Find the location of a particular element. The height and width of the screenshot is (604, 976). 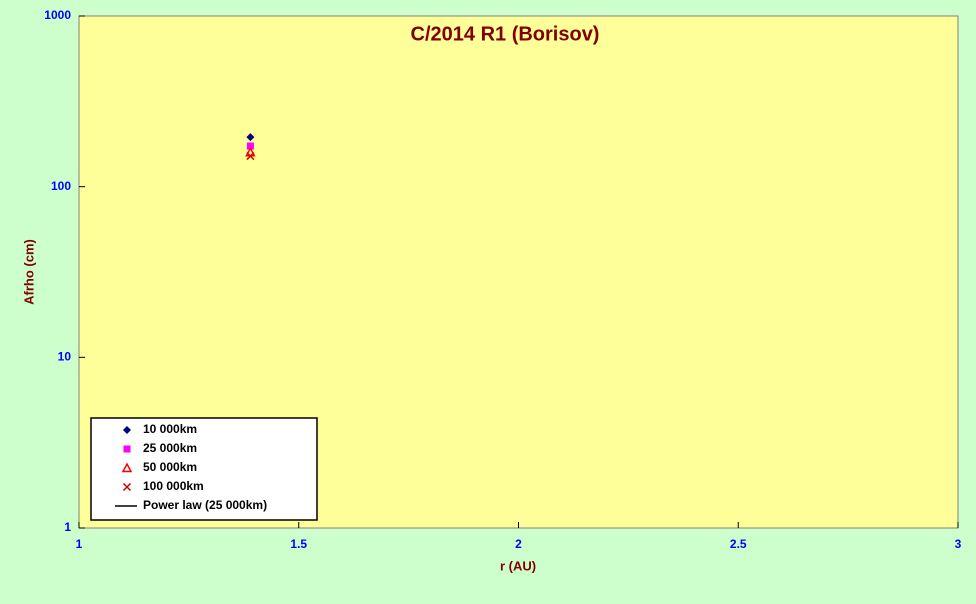

y-tick-label: 100 is located at coordinates (61, 186).